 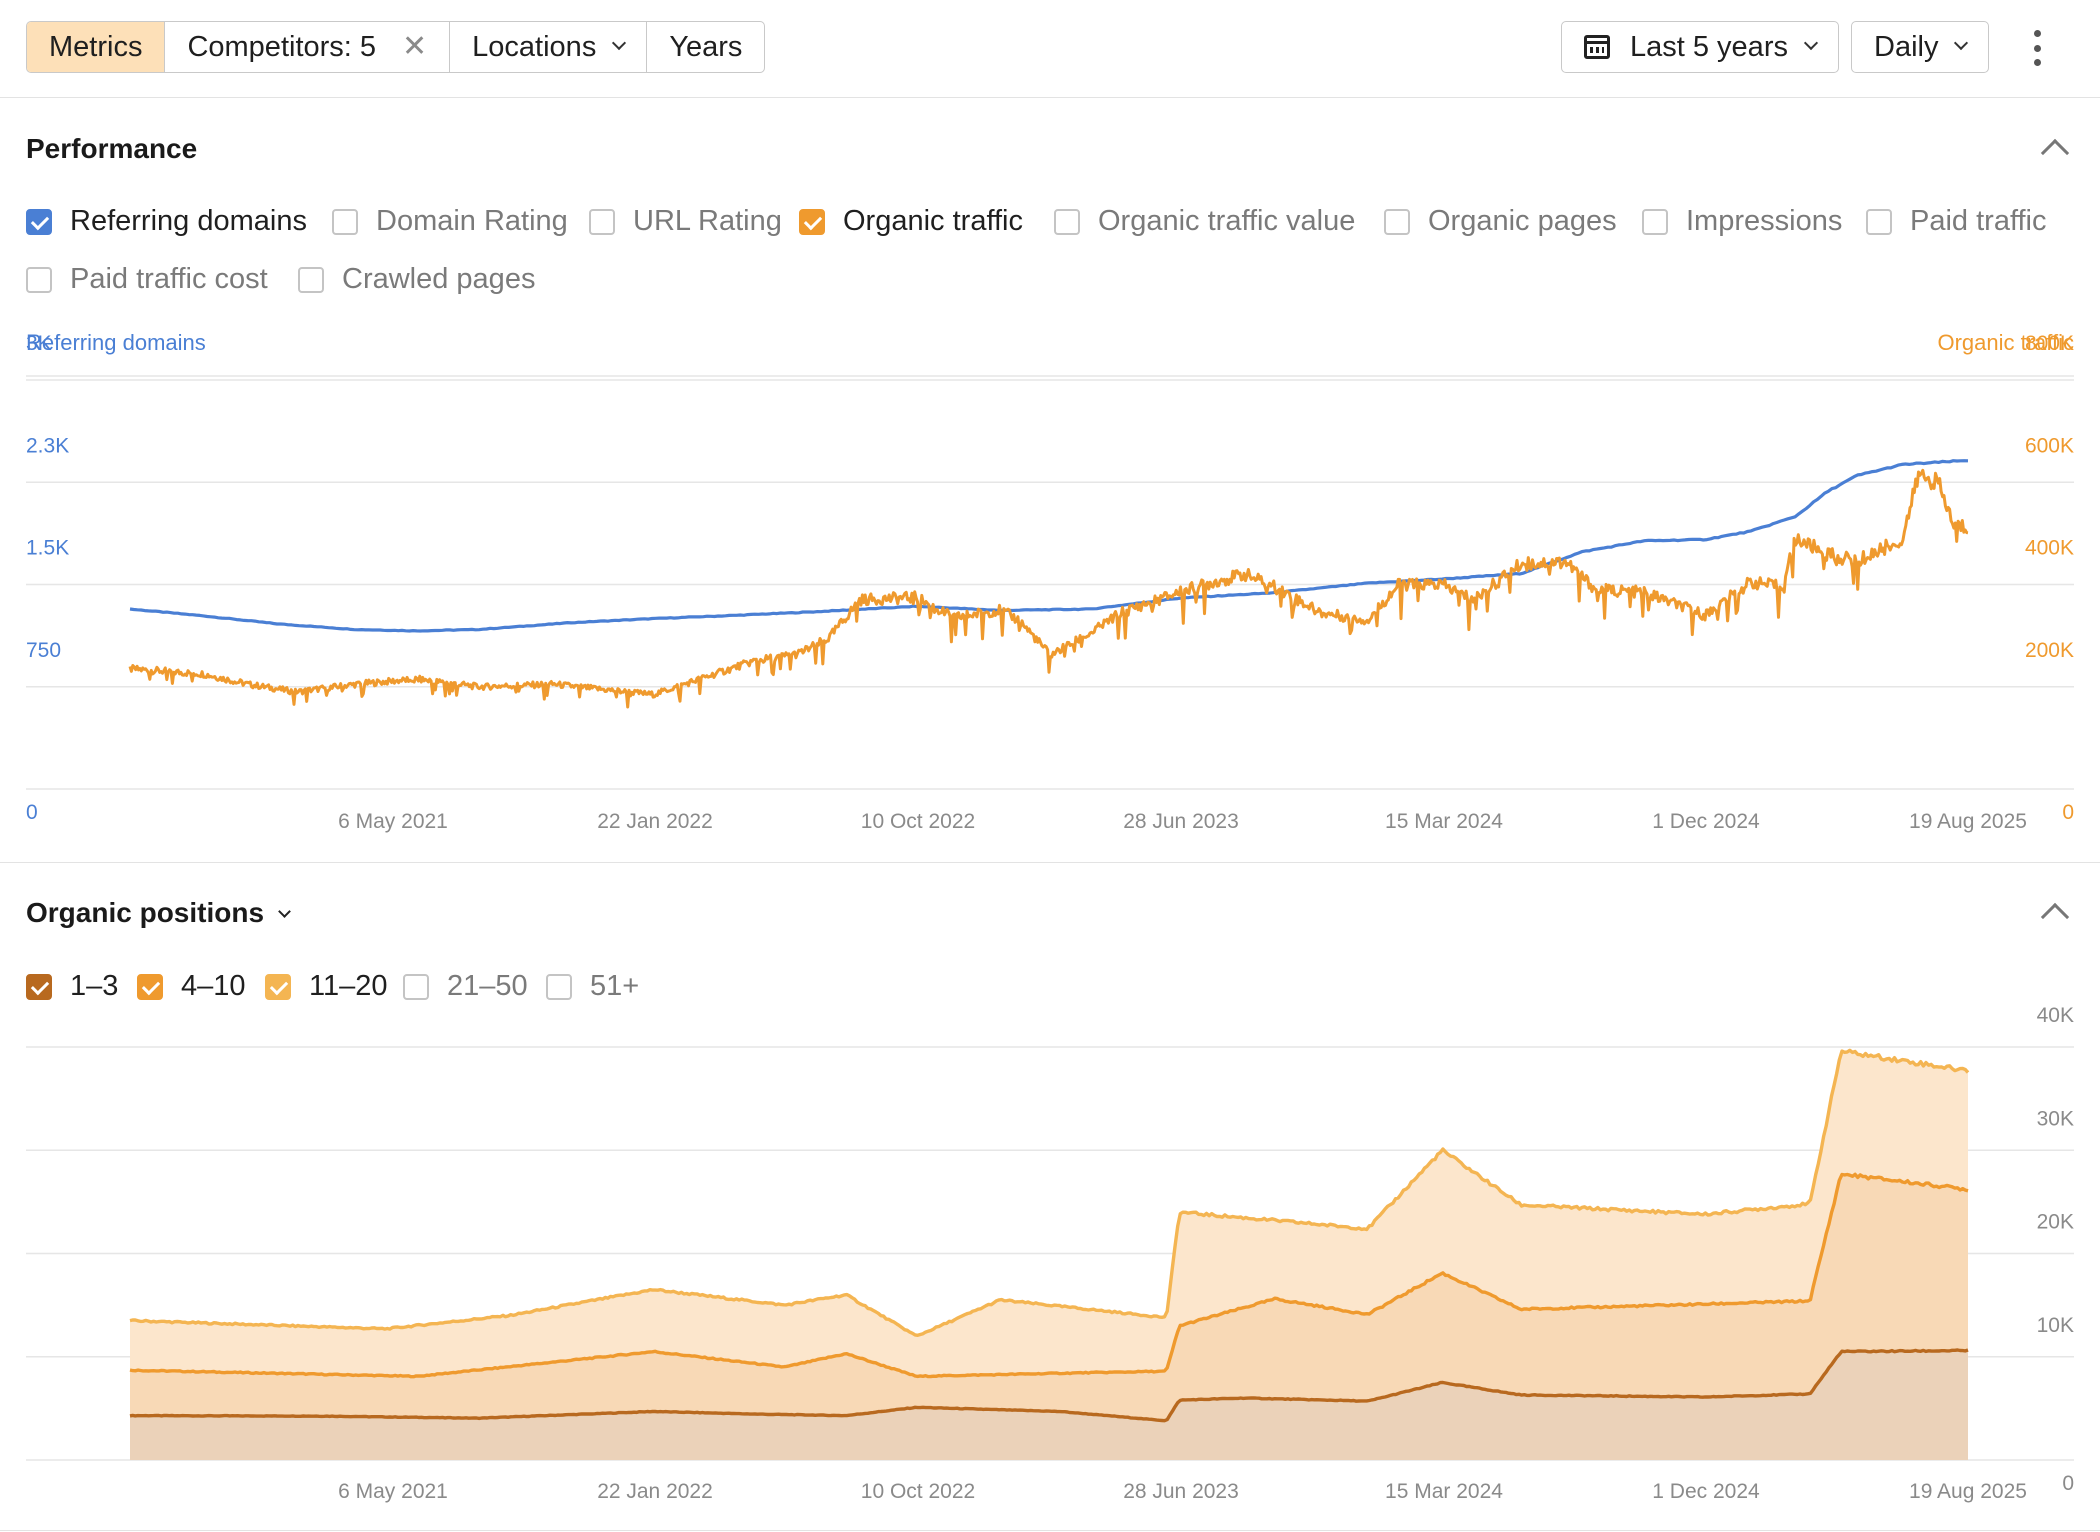 What do you see at coordinates (615, 986) in the screenshot?
I see `checkbox-label: 51+` at bounding box center [615, 986].